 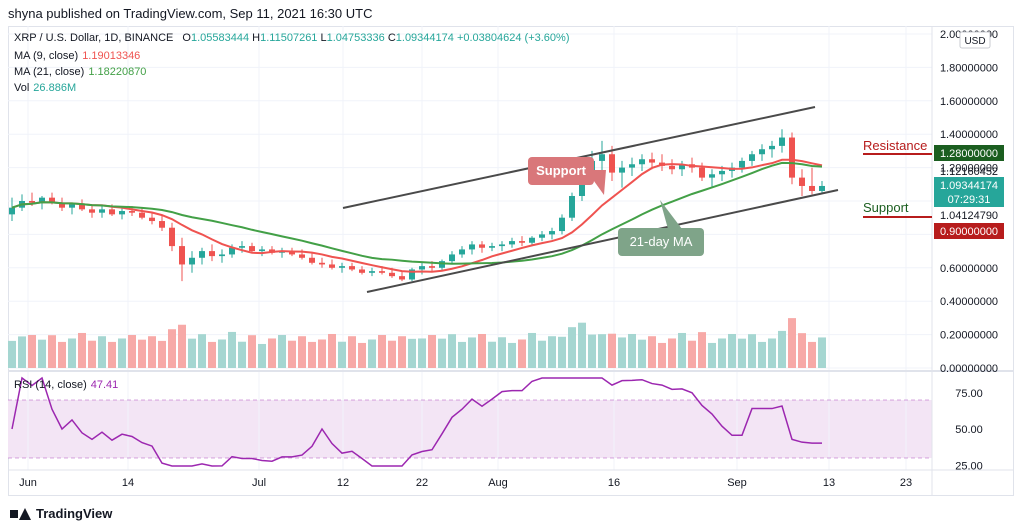 I want to click on support-tag, so click(x=969, y=231).